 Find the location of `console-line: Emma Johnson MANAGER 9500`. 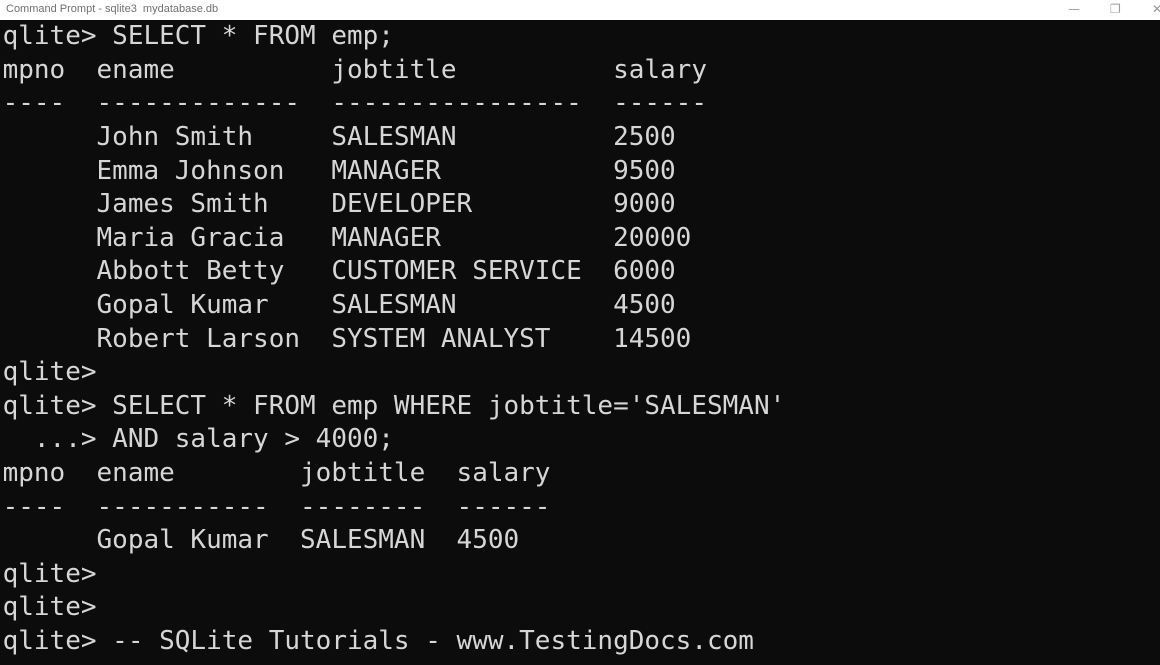

console-line: Emma Johnson MANAGER 9500 is located at coordinates (339, 170).